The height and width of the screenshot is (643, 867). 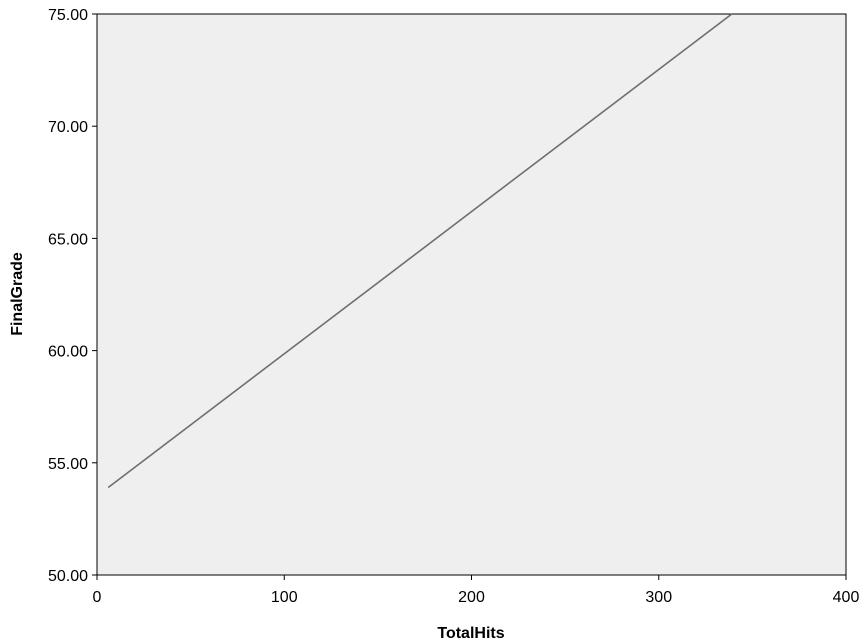 What do you see at coordinates (68, 352) in the screenshot?
I see `y-tick-label: 60.00` at bounding box center [68, 352].